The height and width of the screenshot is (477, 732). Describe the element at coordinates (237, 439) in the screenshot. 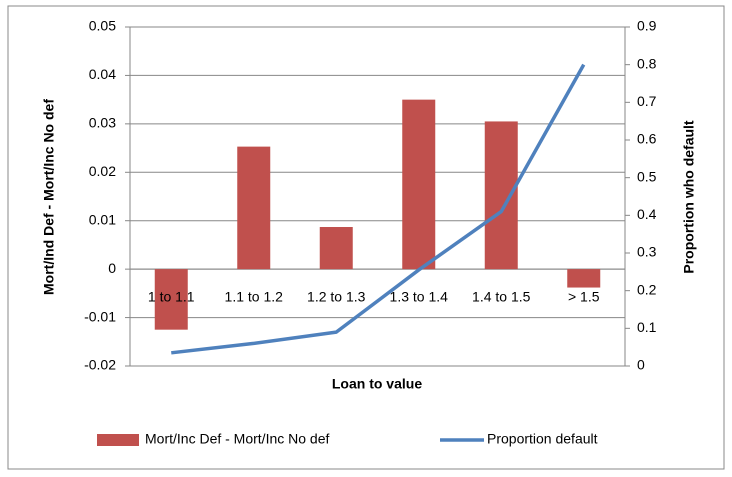

I see `legend-label: Mort/Inc Def - Mort/Inc No def` at that location.